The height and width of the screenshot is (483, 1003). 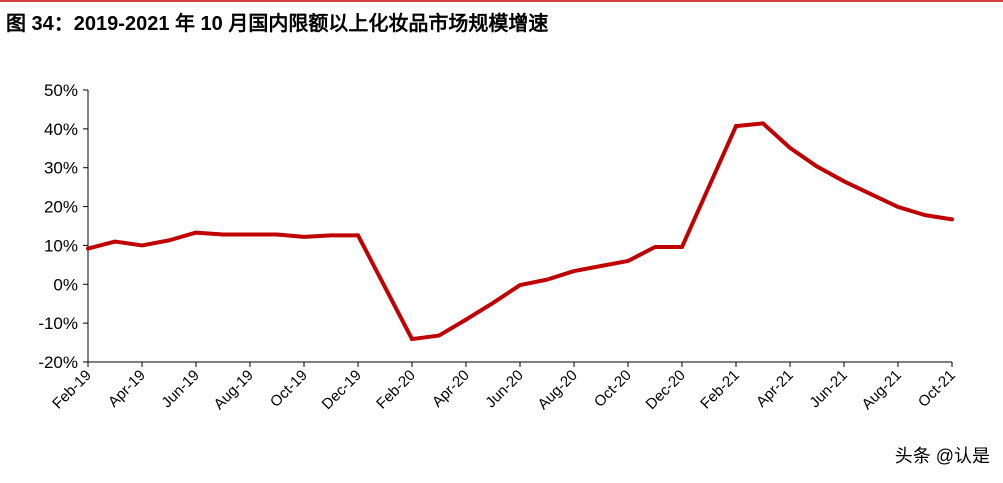 I want to click on x-tick-label: Oct-20, so click(x=613, y=389).